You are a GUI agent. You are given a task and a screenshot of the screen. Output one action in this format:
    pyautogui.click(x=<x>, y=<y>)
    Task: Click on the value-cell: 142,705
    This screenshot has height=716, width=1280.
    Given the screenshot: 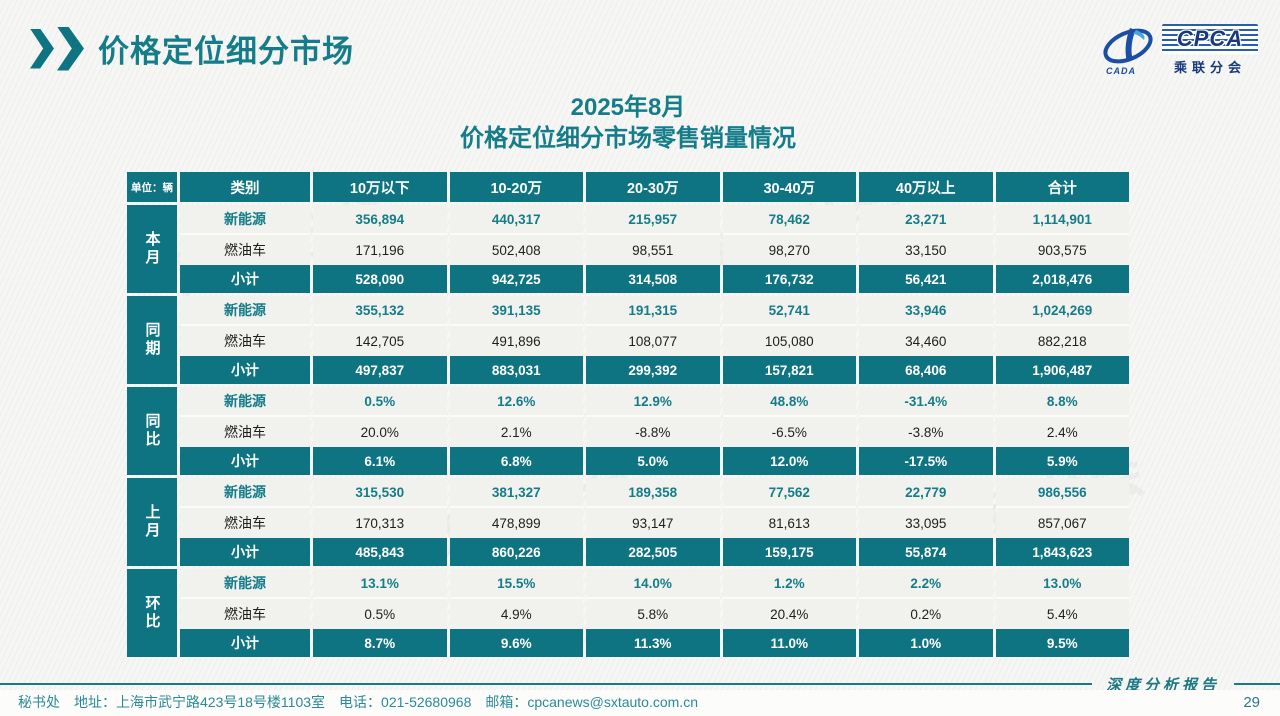 What is the action you would take?
    pyautogui.click(x=380, y=341)
    